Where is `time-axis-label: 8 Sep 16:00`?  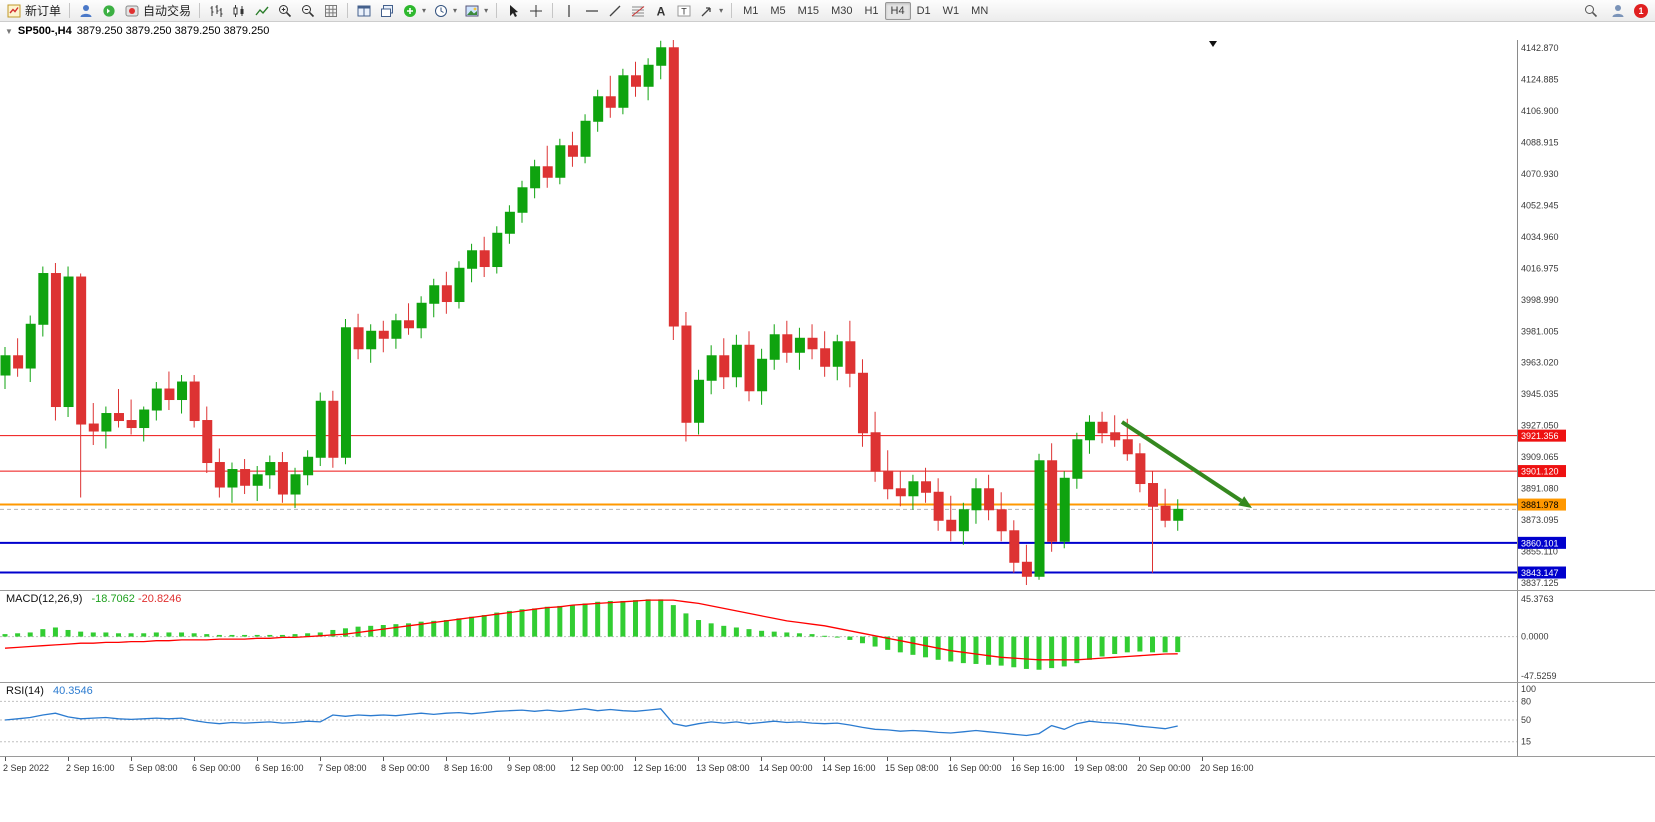 time-axis-label: 8 Sep 16:00 is located at coordinates (468, 768).